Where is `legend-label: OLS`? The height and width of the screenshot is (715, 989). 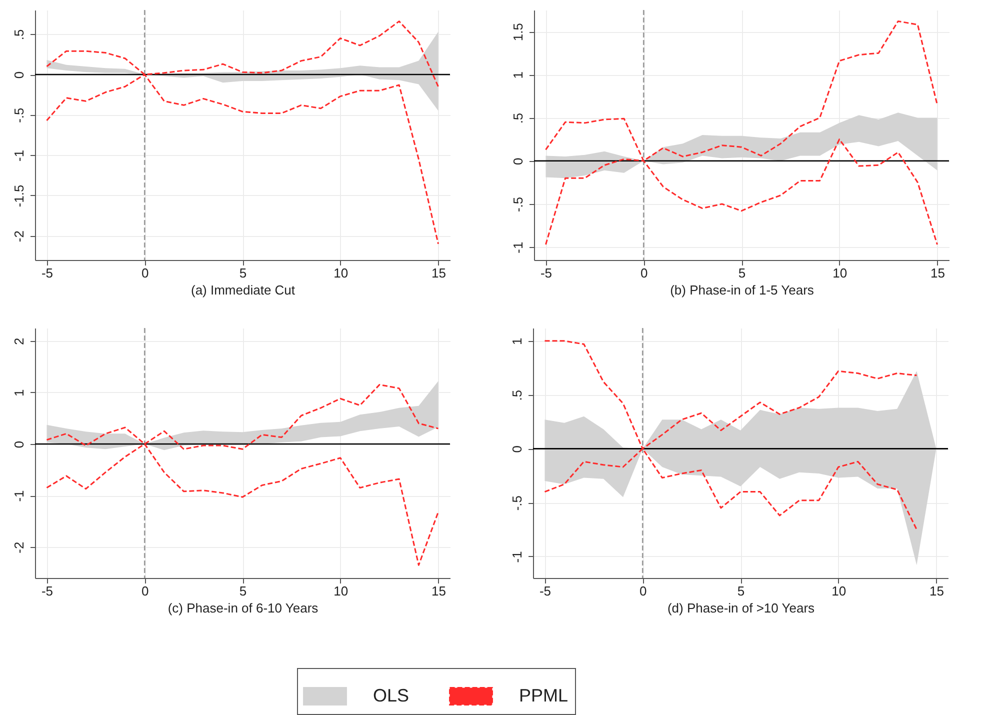 legend-label: OLS is located at coordinates (391, 695).